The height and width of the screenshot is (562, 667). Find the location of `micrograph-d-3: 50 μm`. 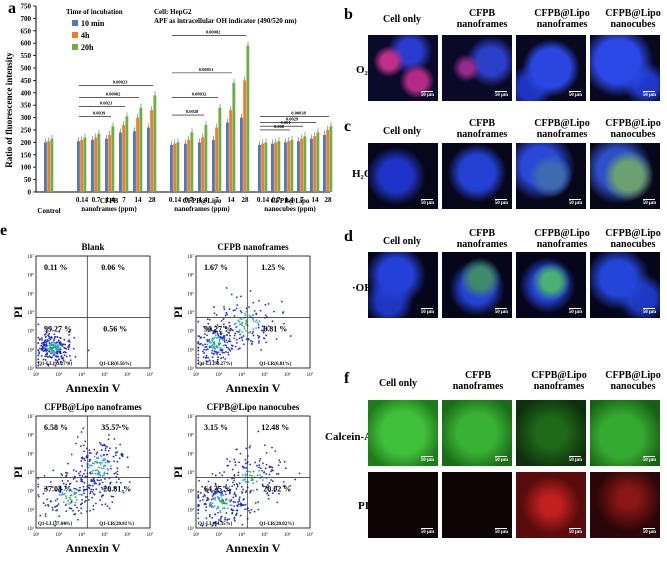

micrograph-d-3: 50 μm is located at coordinates (551, 285).